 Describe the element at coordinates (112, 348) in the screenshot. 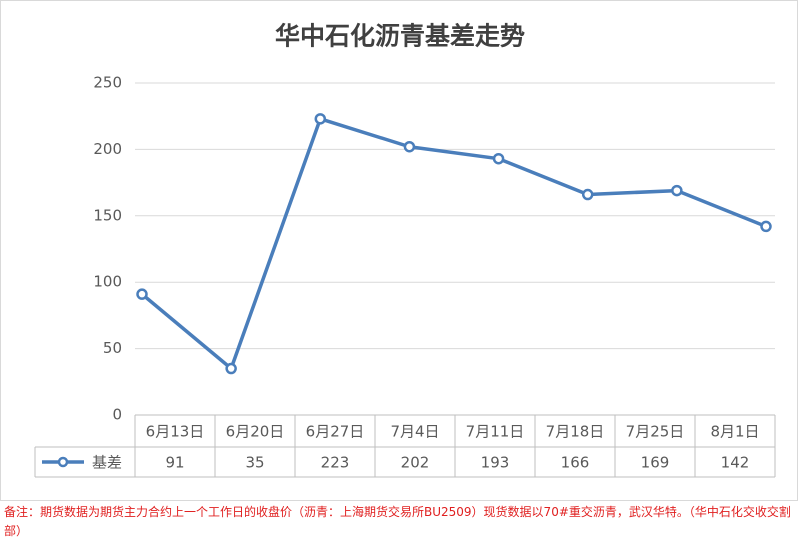

I see `y-tick-label: 50` at that location.